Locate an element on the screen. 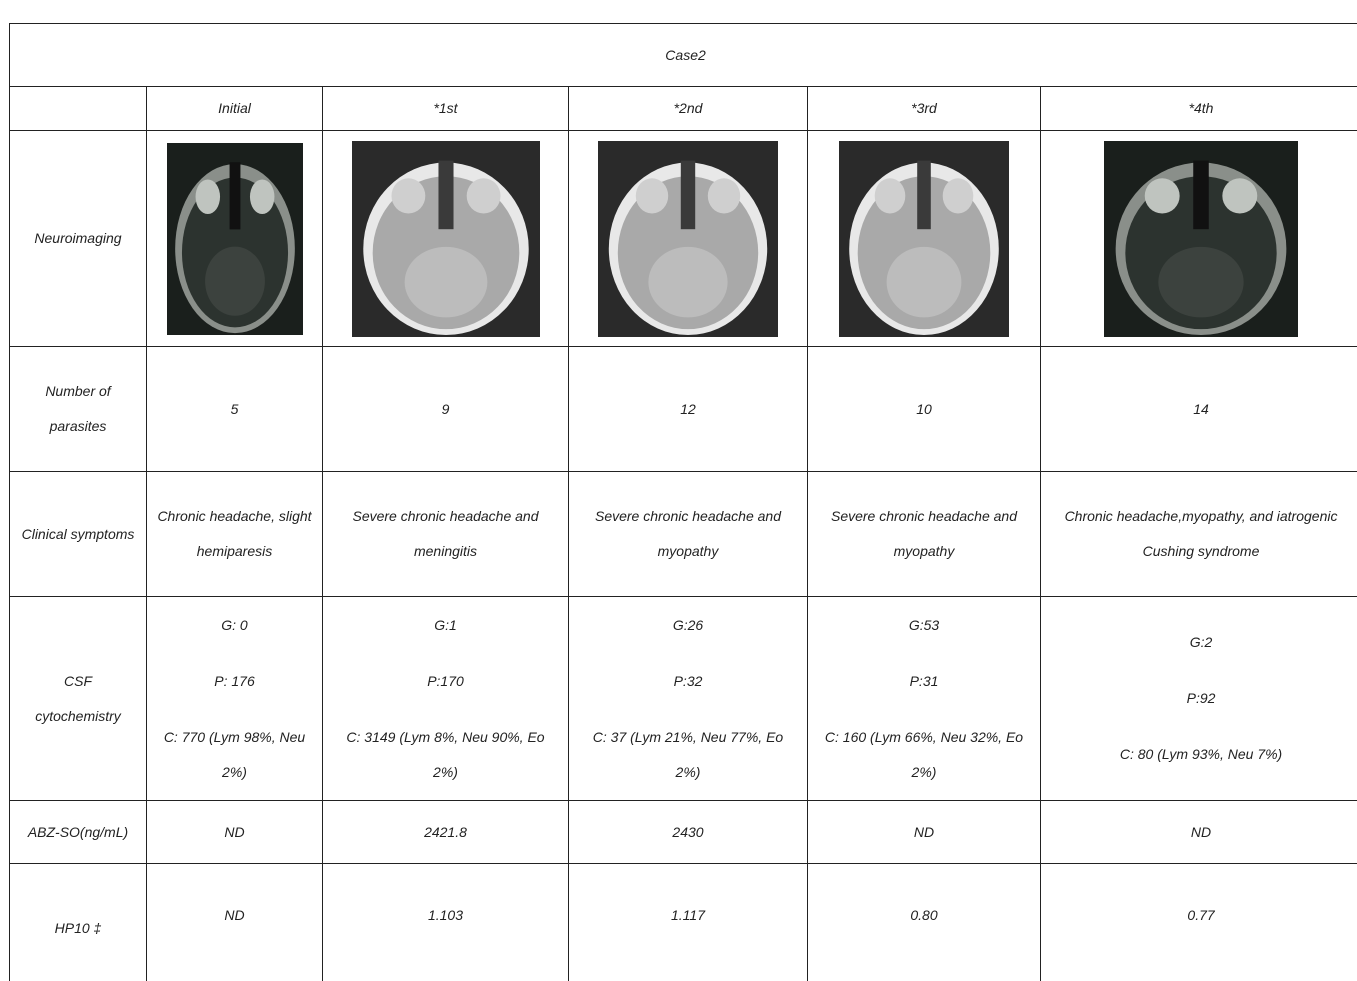 The height and width of the screenshot is (981, 1357). cell-line: 10 is located at coordinates (924, 408).